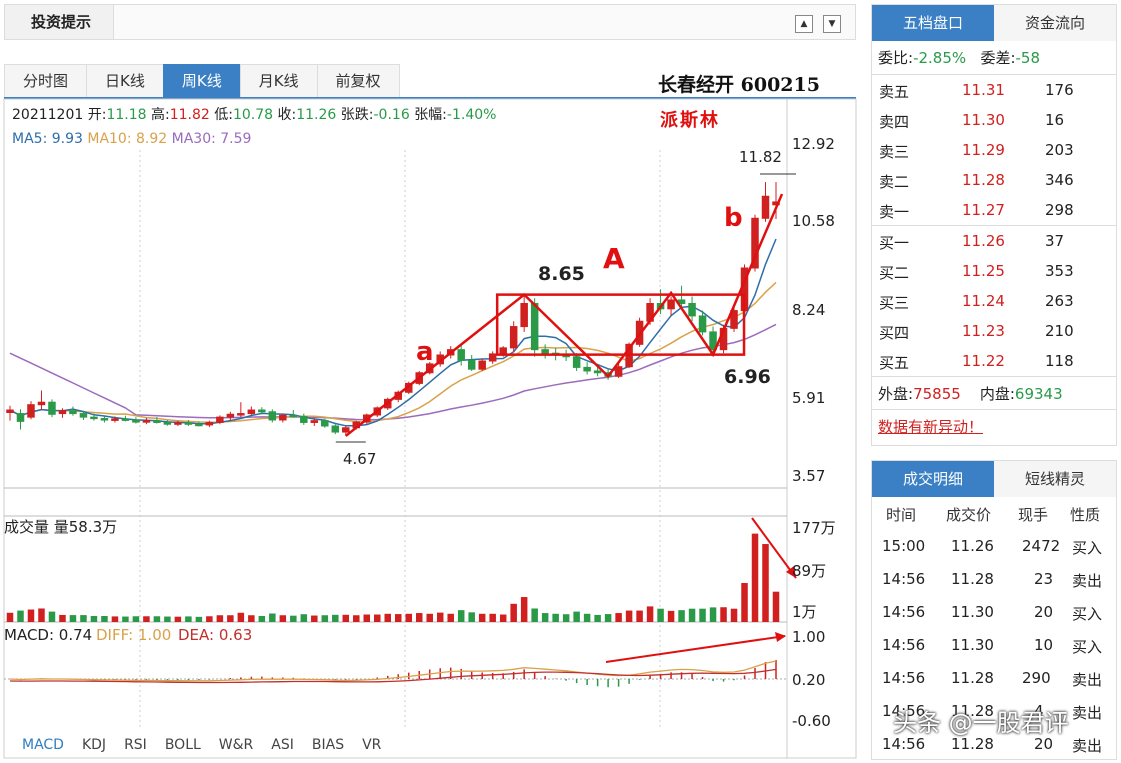 Image resolution: width=1121 pixels, height=763 pixels. What do you see at coordinates (125, 81) in the screenshot?
I see `tab-daily-k: 日K线` at bounding box center [125, 81].